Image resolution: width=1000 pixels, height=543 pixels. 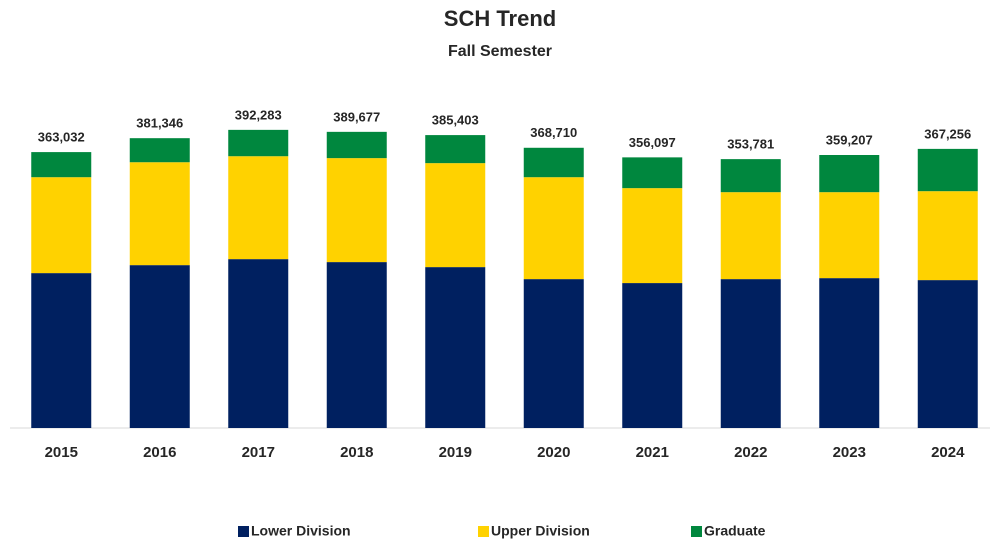 I want to click on x-tick-label: 2020, so click(x=553, y=452).